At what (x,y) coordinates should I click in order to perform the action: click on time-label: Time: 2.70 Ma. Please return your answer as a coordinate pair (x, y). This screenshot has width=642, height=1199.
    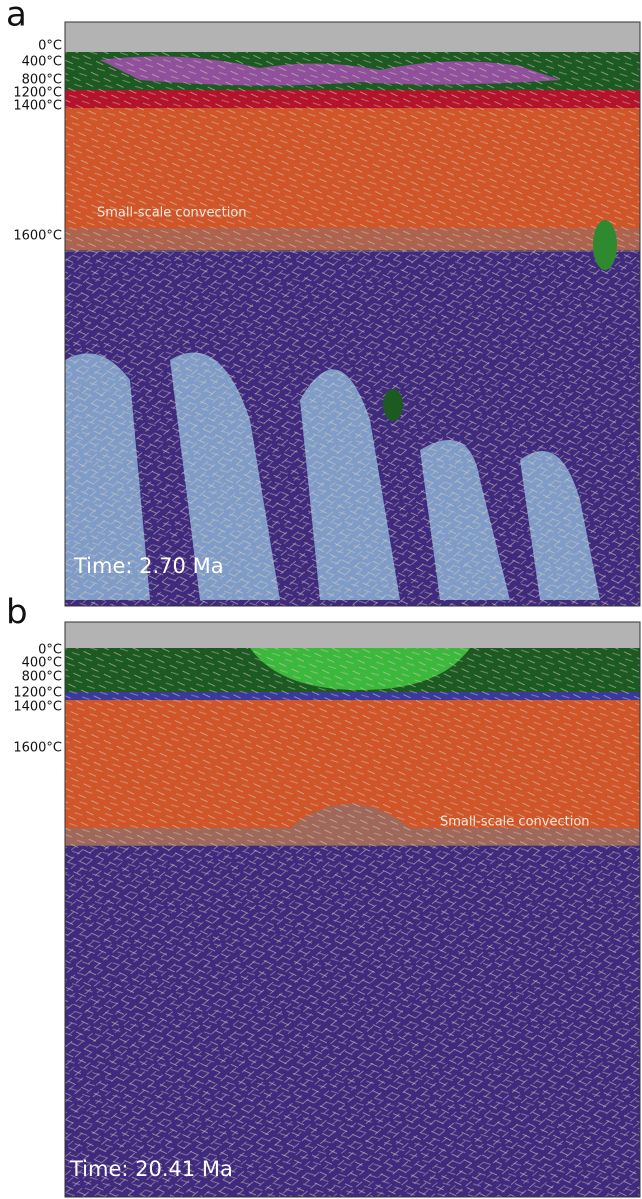
    Looking at the image, I should click on (148, 566).